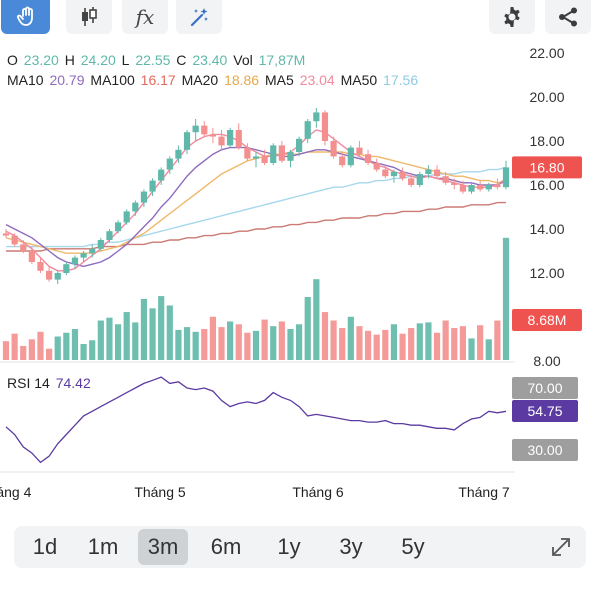 The height and width of the screenshot is (600, 600). Describe the element at coordinates (289, 546) in the screenshot. I see `timeframe-1y: 1y` at that location.